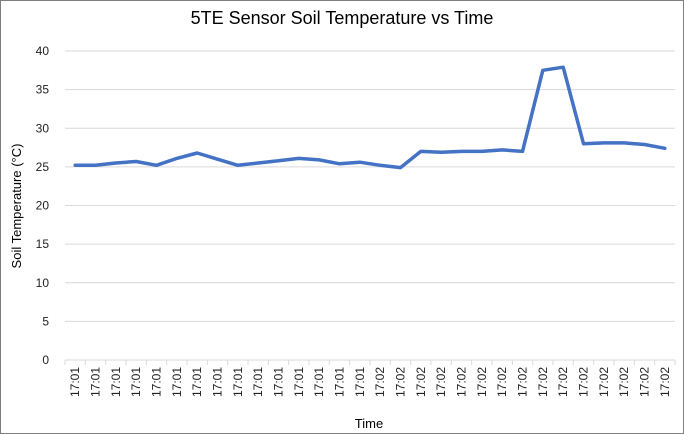  Describe the element at coordinates (43, 128) in the screenshot. I see `y-tick-label: 30` at that location.